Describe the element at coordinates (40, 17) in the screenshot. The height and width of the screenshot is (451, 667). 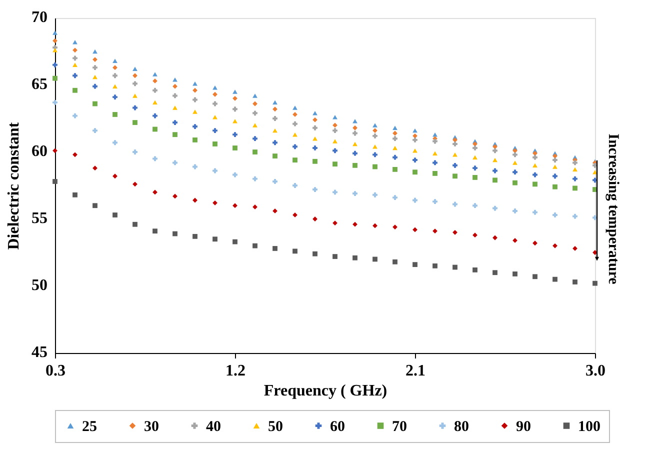
I see `y-tick-label: 70` at that location.